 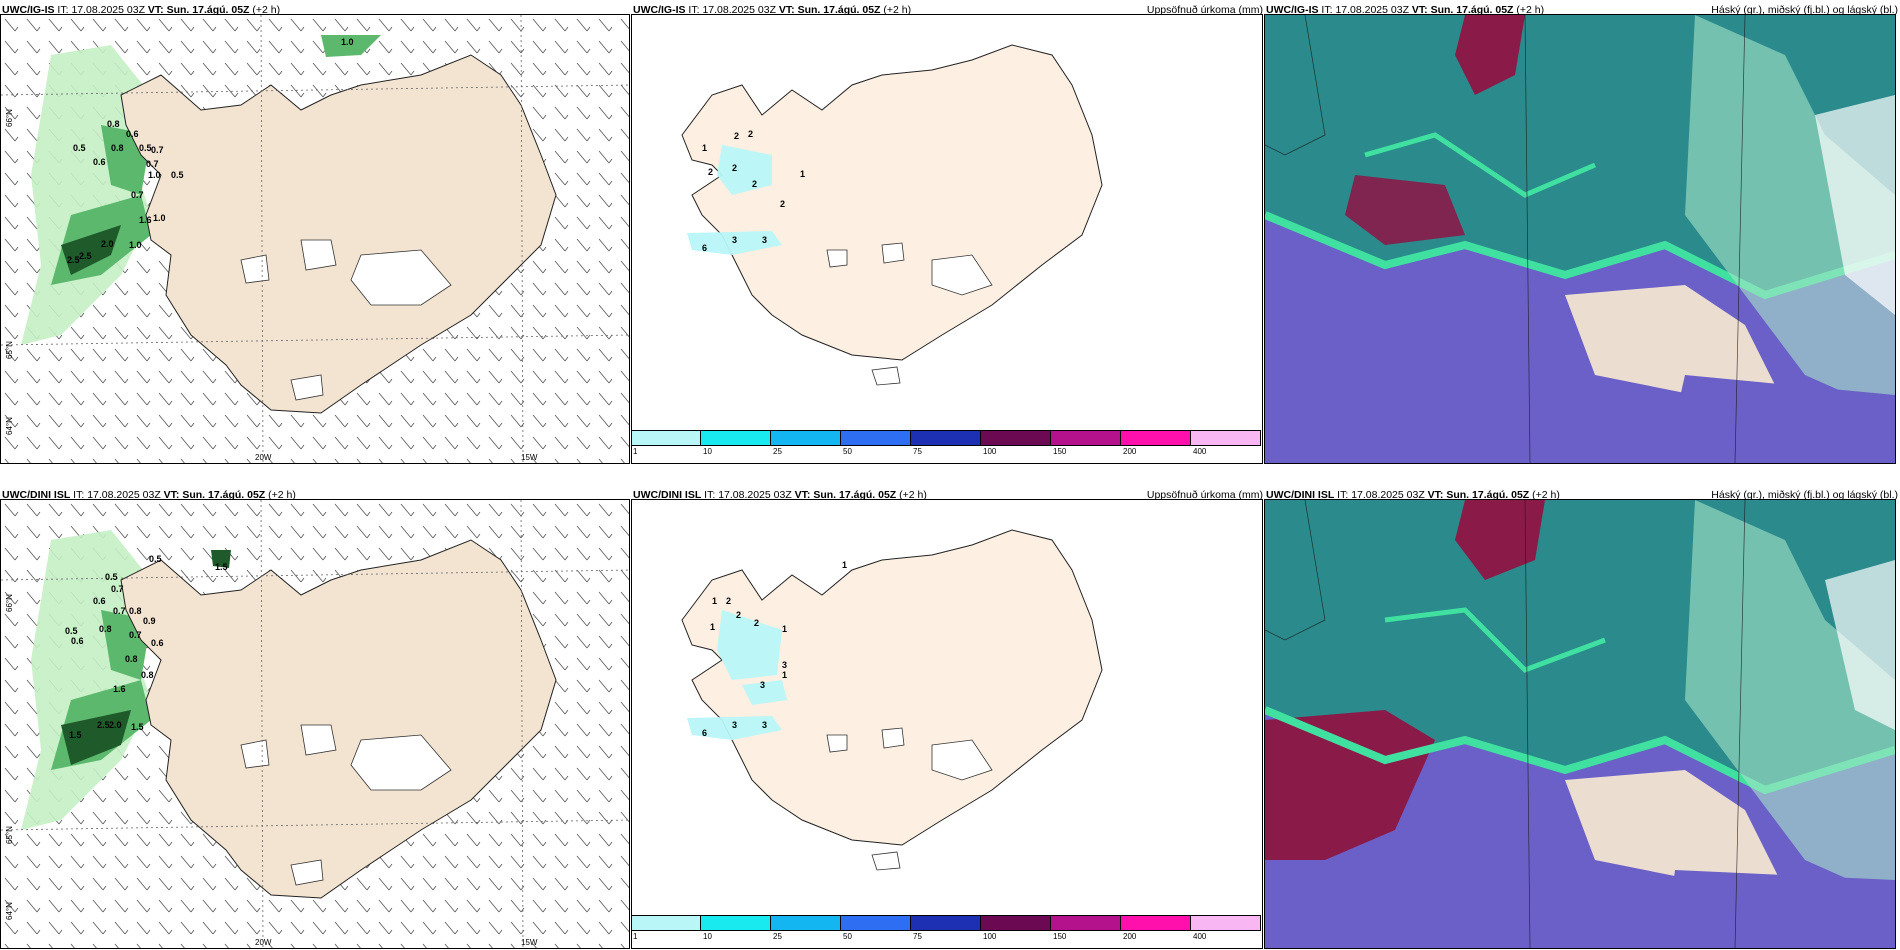 I want to click on colorbar-tick-label: 75, so click(x=917, y=936).